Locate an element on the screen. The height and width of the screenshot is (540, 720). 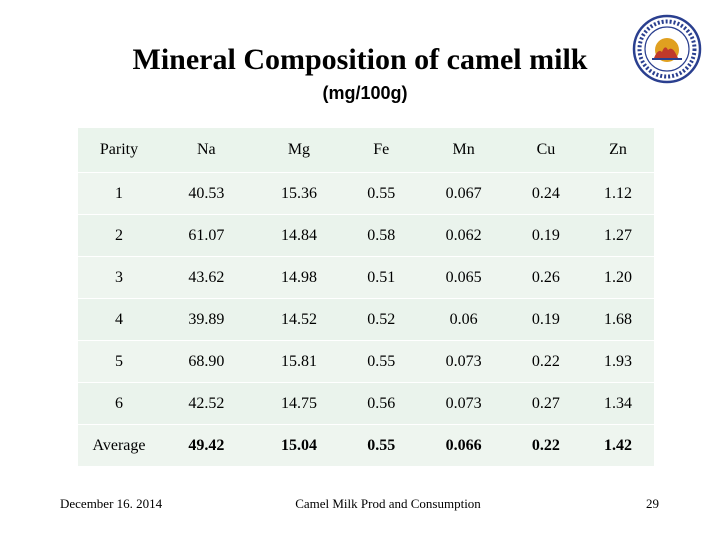
table-cell: 0.51 is located at coordinates (381, 277).